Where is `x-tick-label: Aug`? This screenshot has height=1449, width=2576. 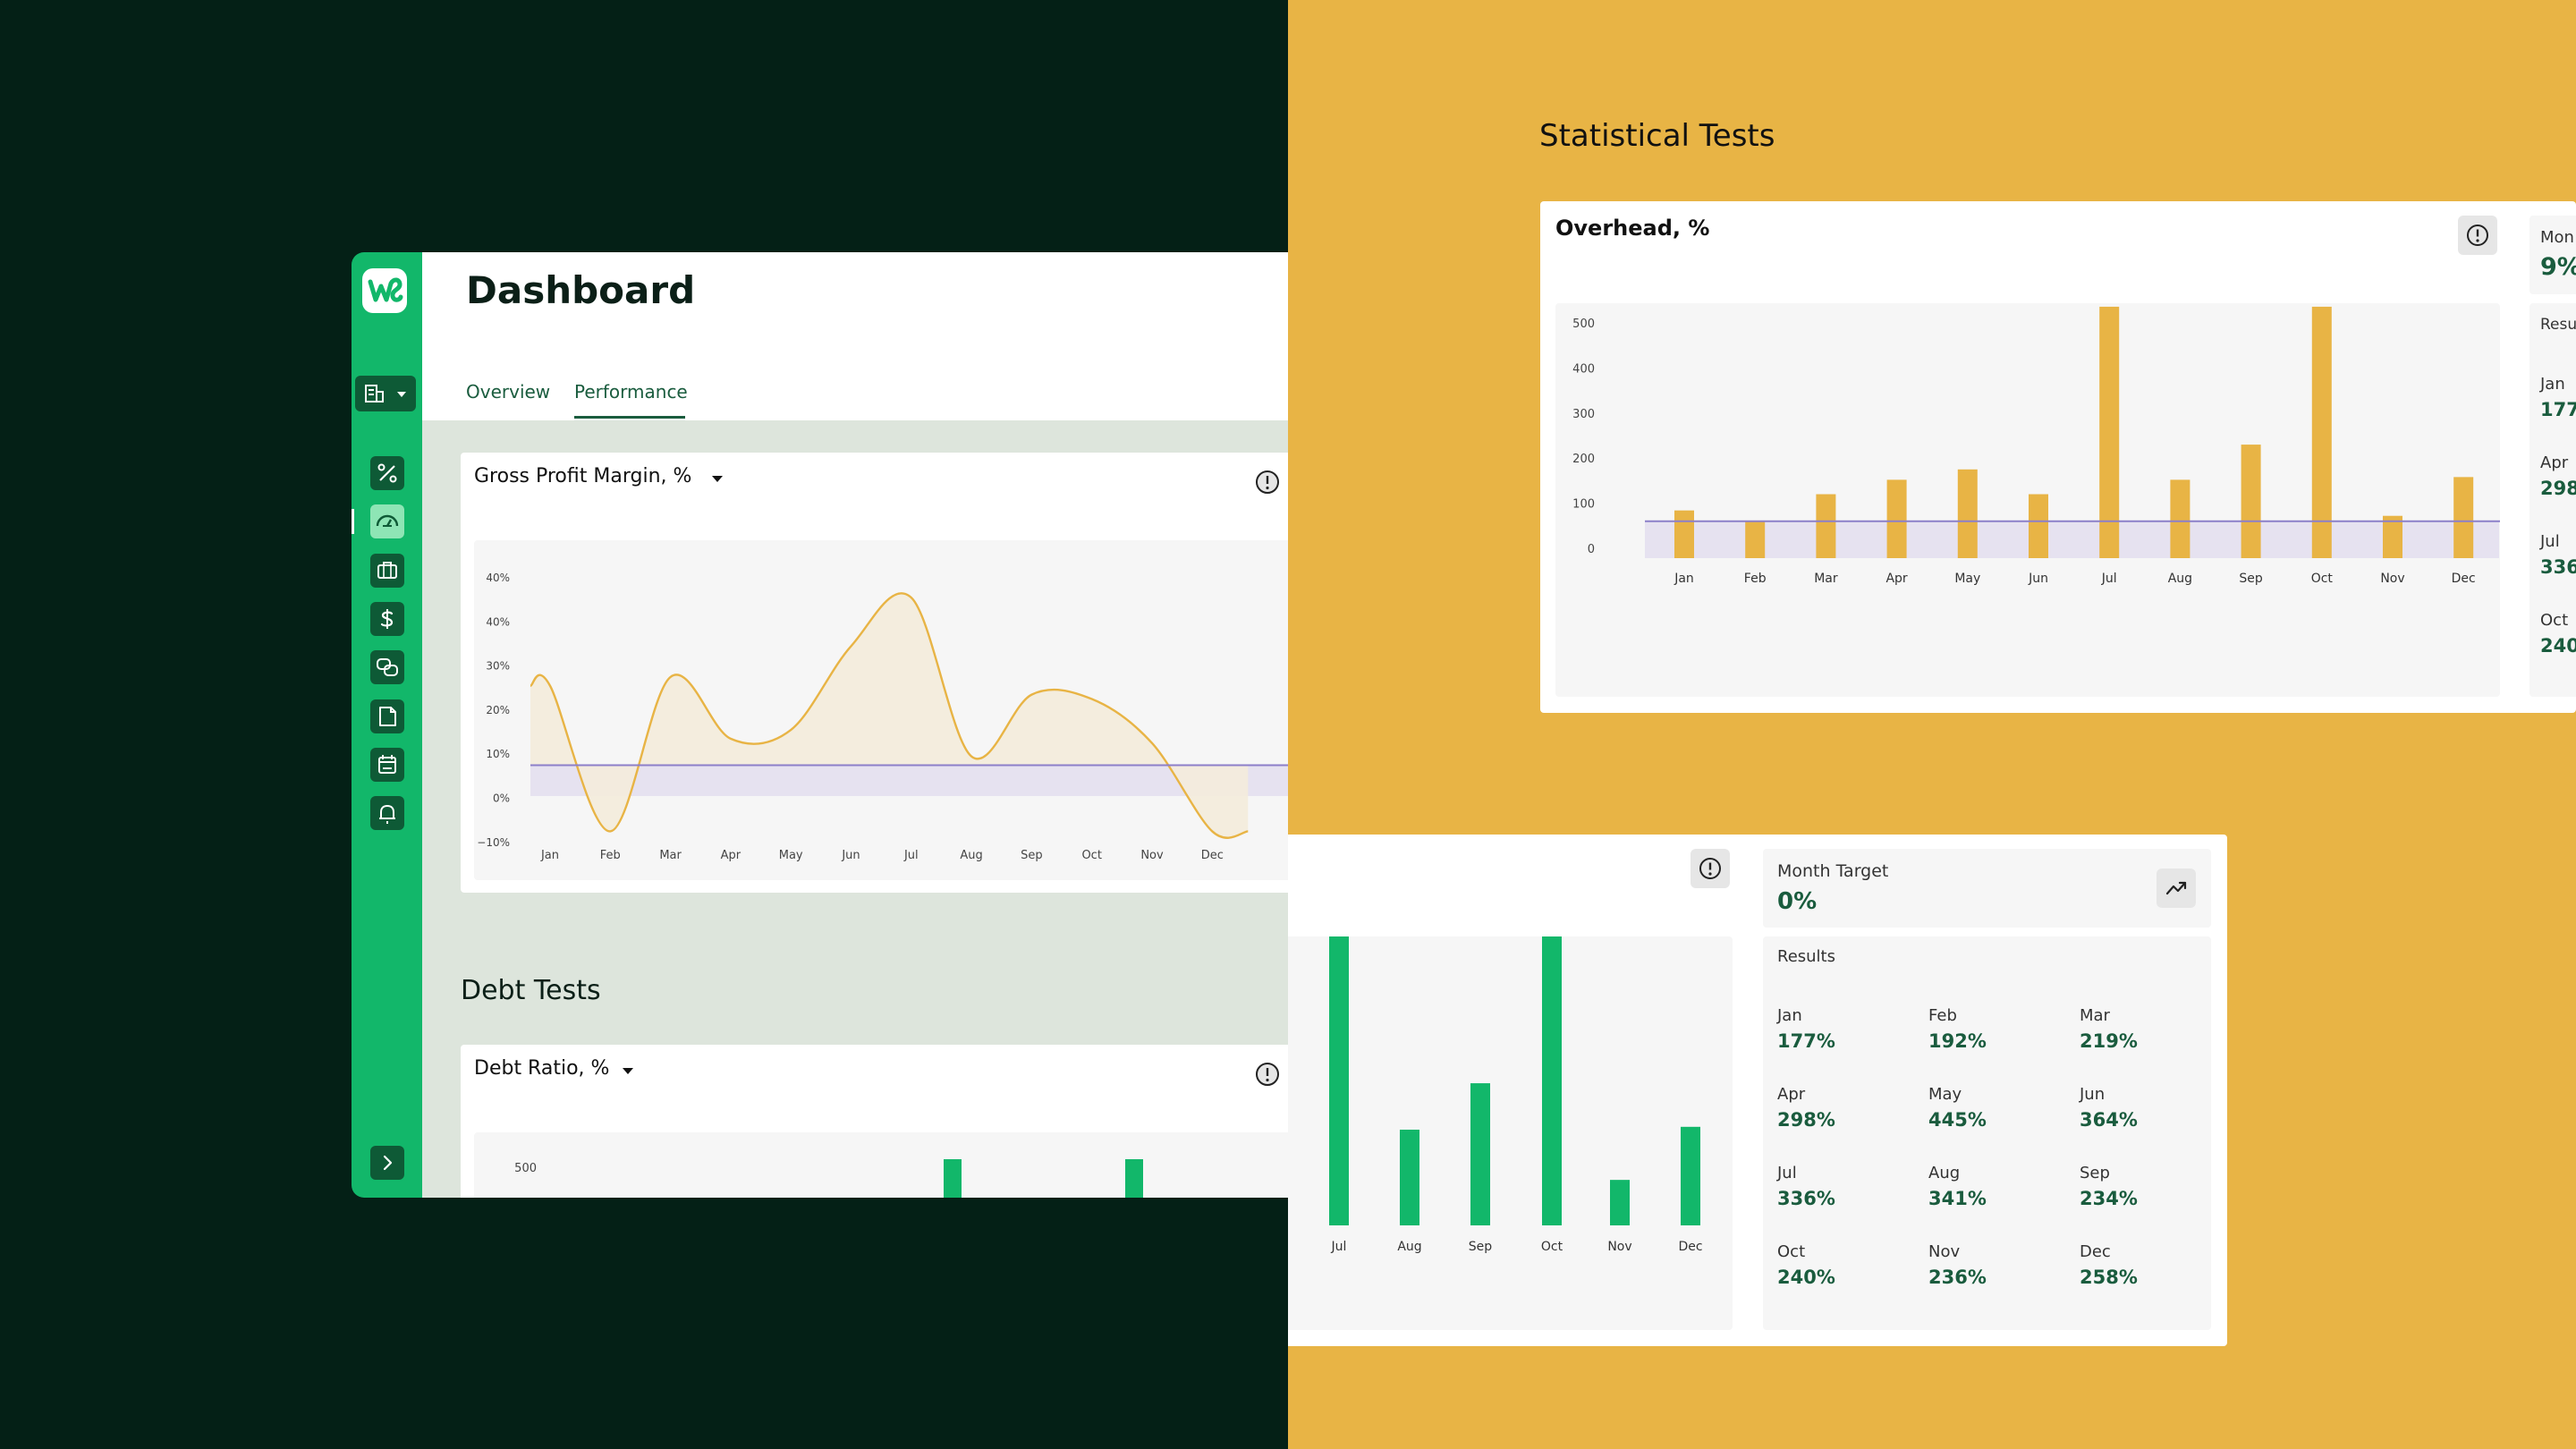
x-tick-label: Aug is located at coordinates (1409, 1247).